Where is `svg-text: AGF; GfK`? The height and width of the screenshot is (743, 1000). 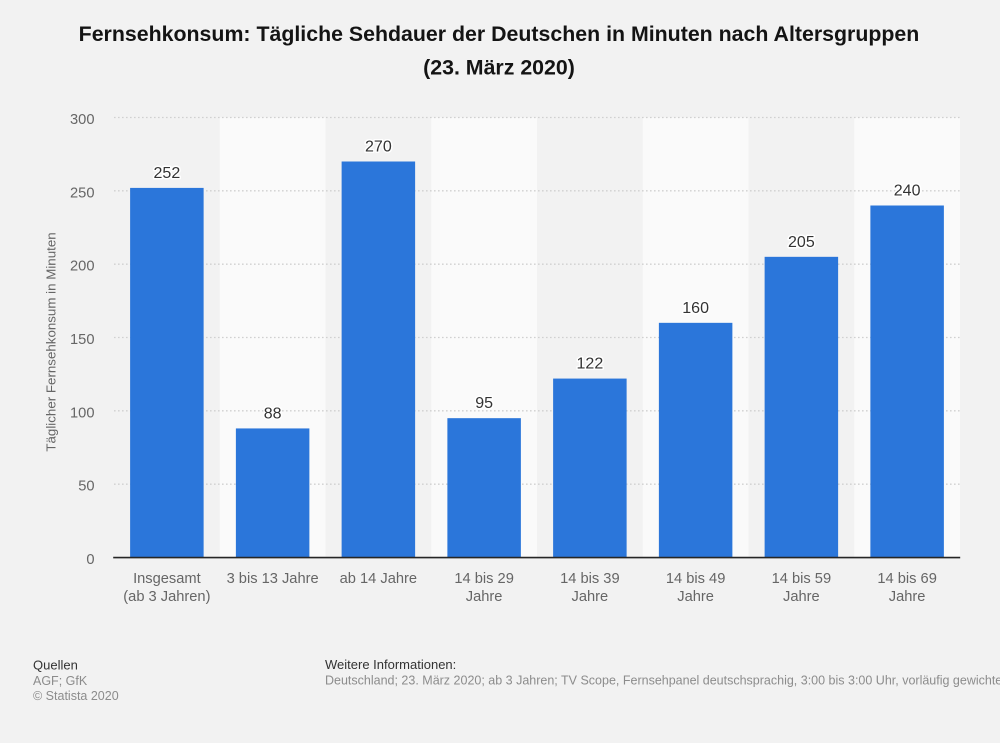 svg-text: AGF; GfK is located at coordinates (60, 681).